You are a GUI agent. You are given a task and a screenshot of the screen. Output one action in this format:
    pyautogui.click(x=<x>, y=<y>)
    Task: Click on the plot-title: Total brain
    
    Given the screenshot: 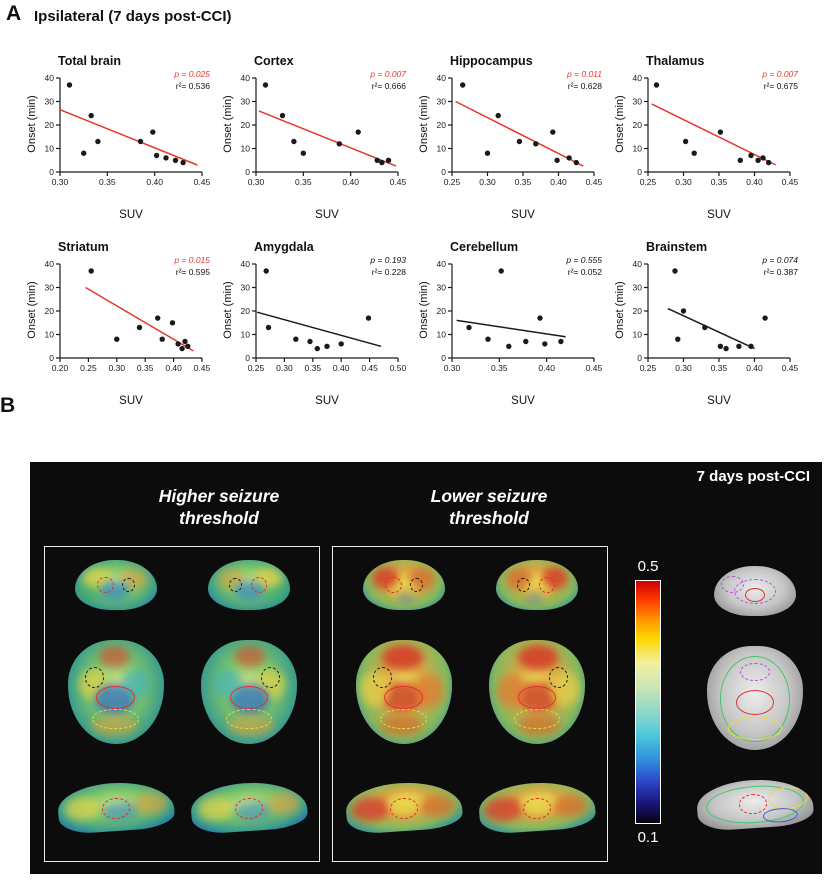 What is the action you would take?
    pyautogui.click(x=89, y=61)
    